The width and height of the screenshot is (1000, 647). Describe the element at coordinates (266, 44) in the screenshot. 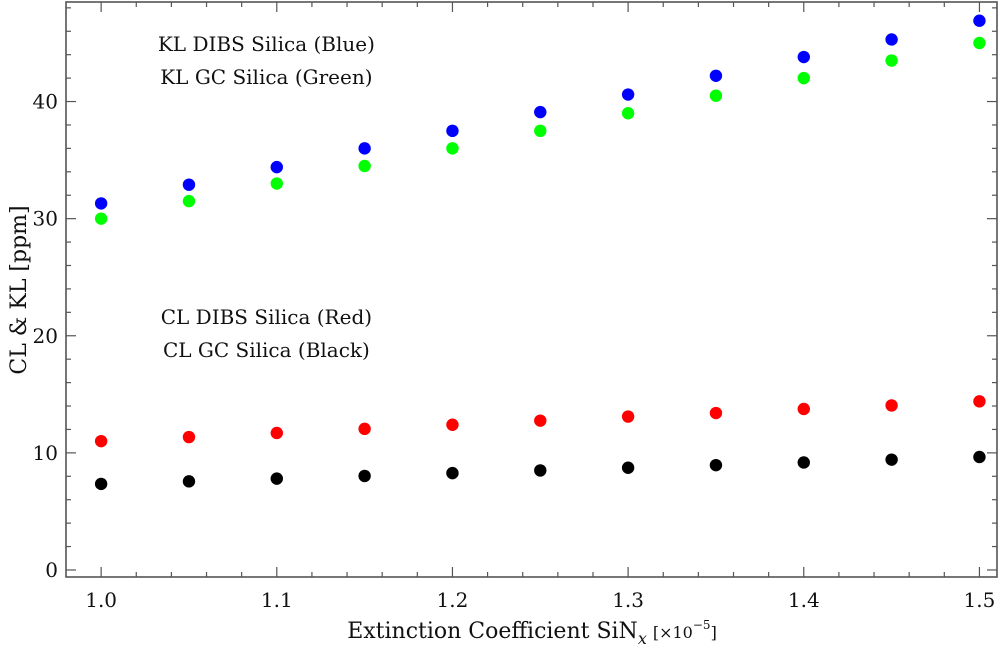

I see `legend-annotation: KL DIBS Silica (Blue)` at that location.